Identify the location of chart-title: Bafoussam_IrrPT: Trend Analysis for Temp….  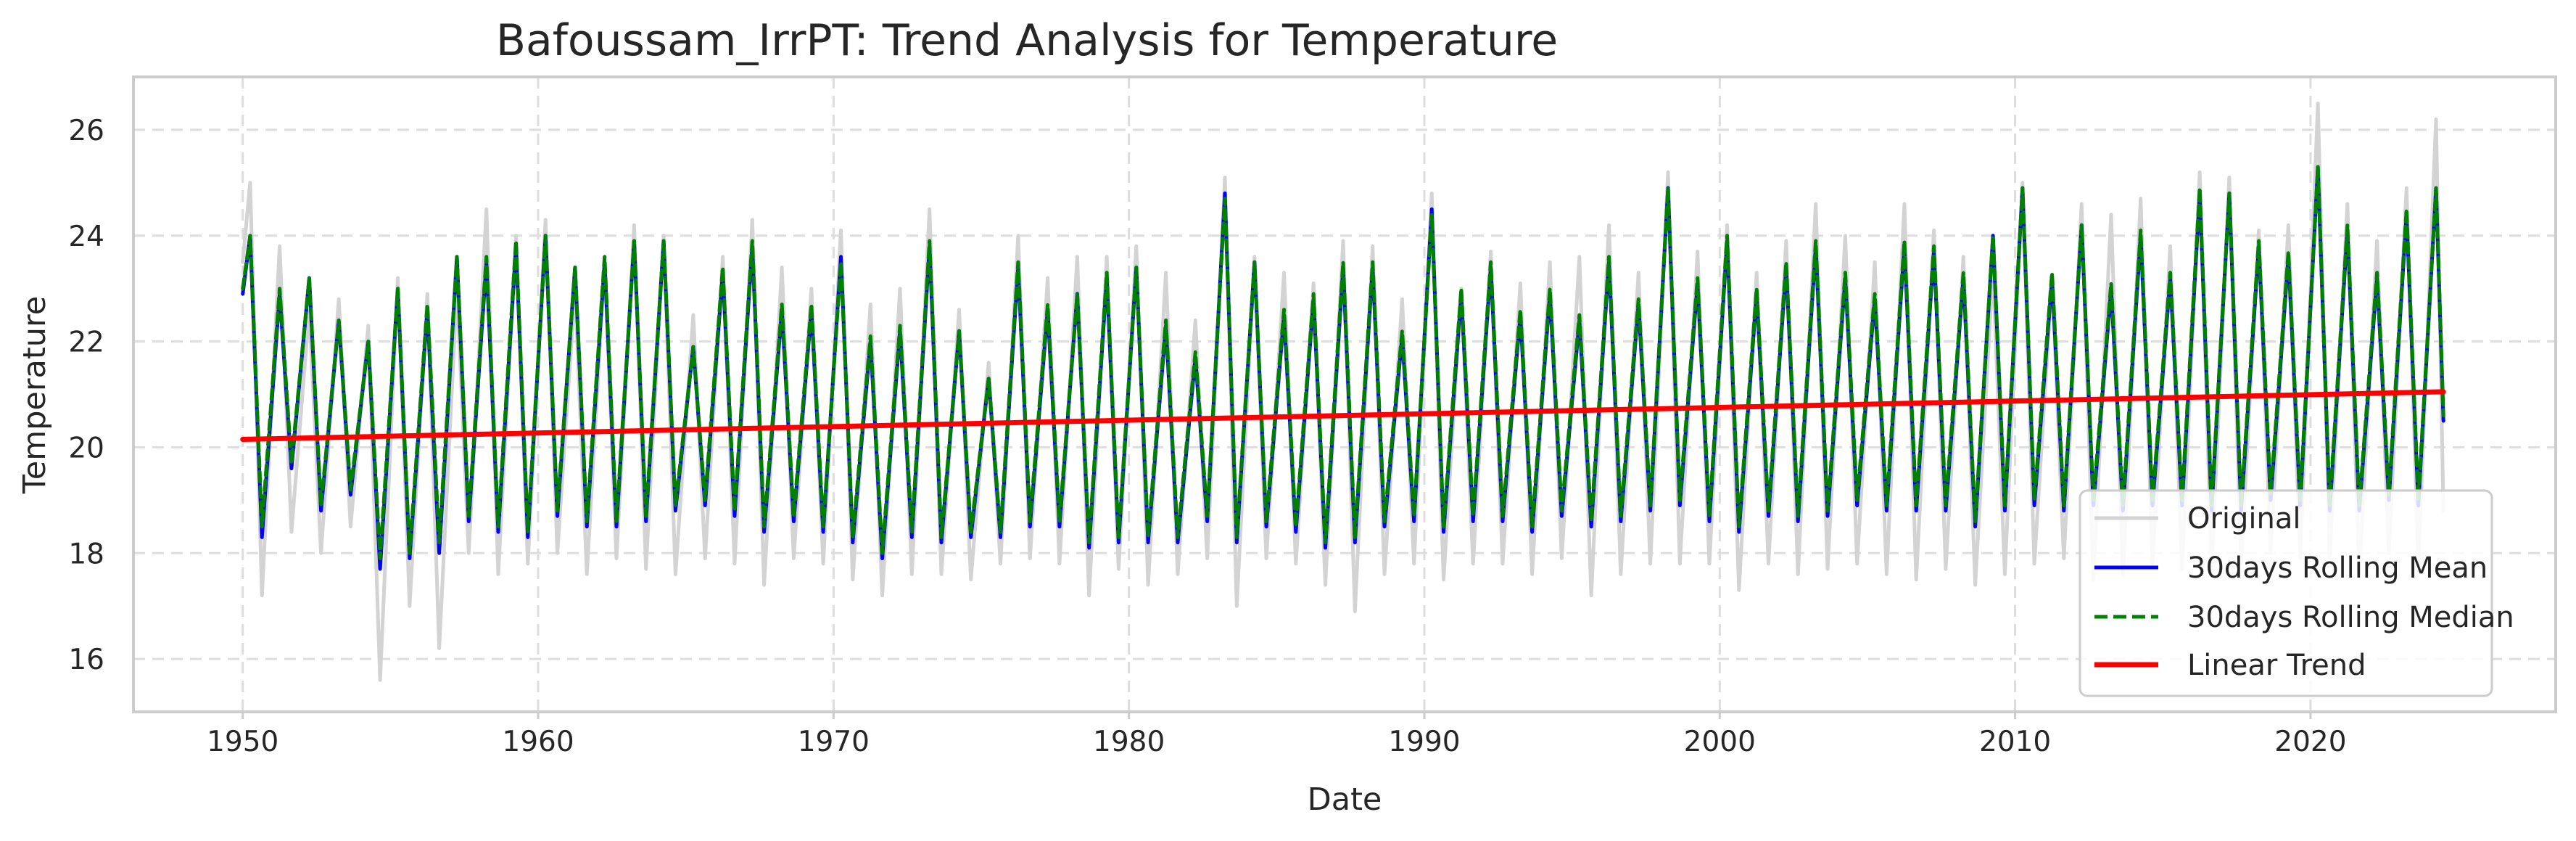
(1027, 40).